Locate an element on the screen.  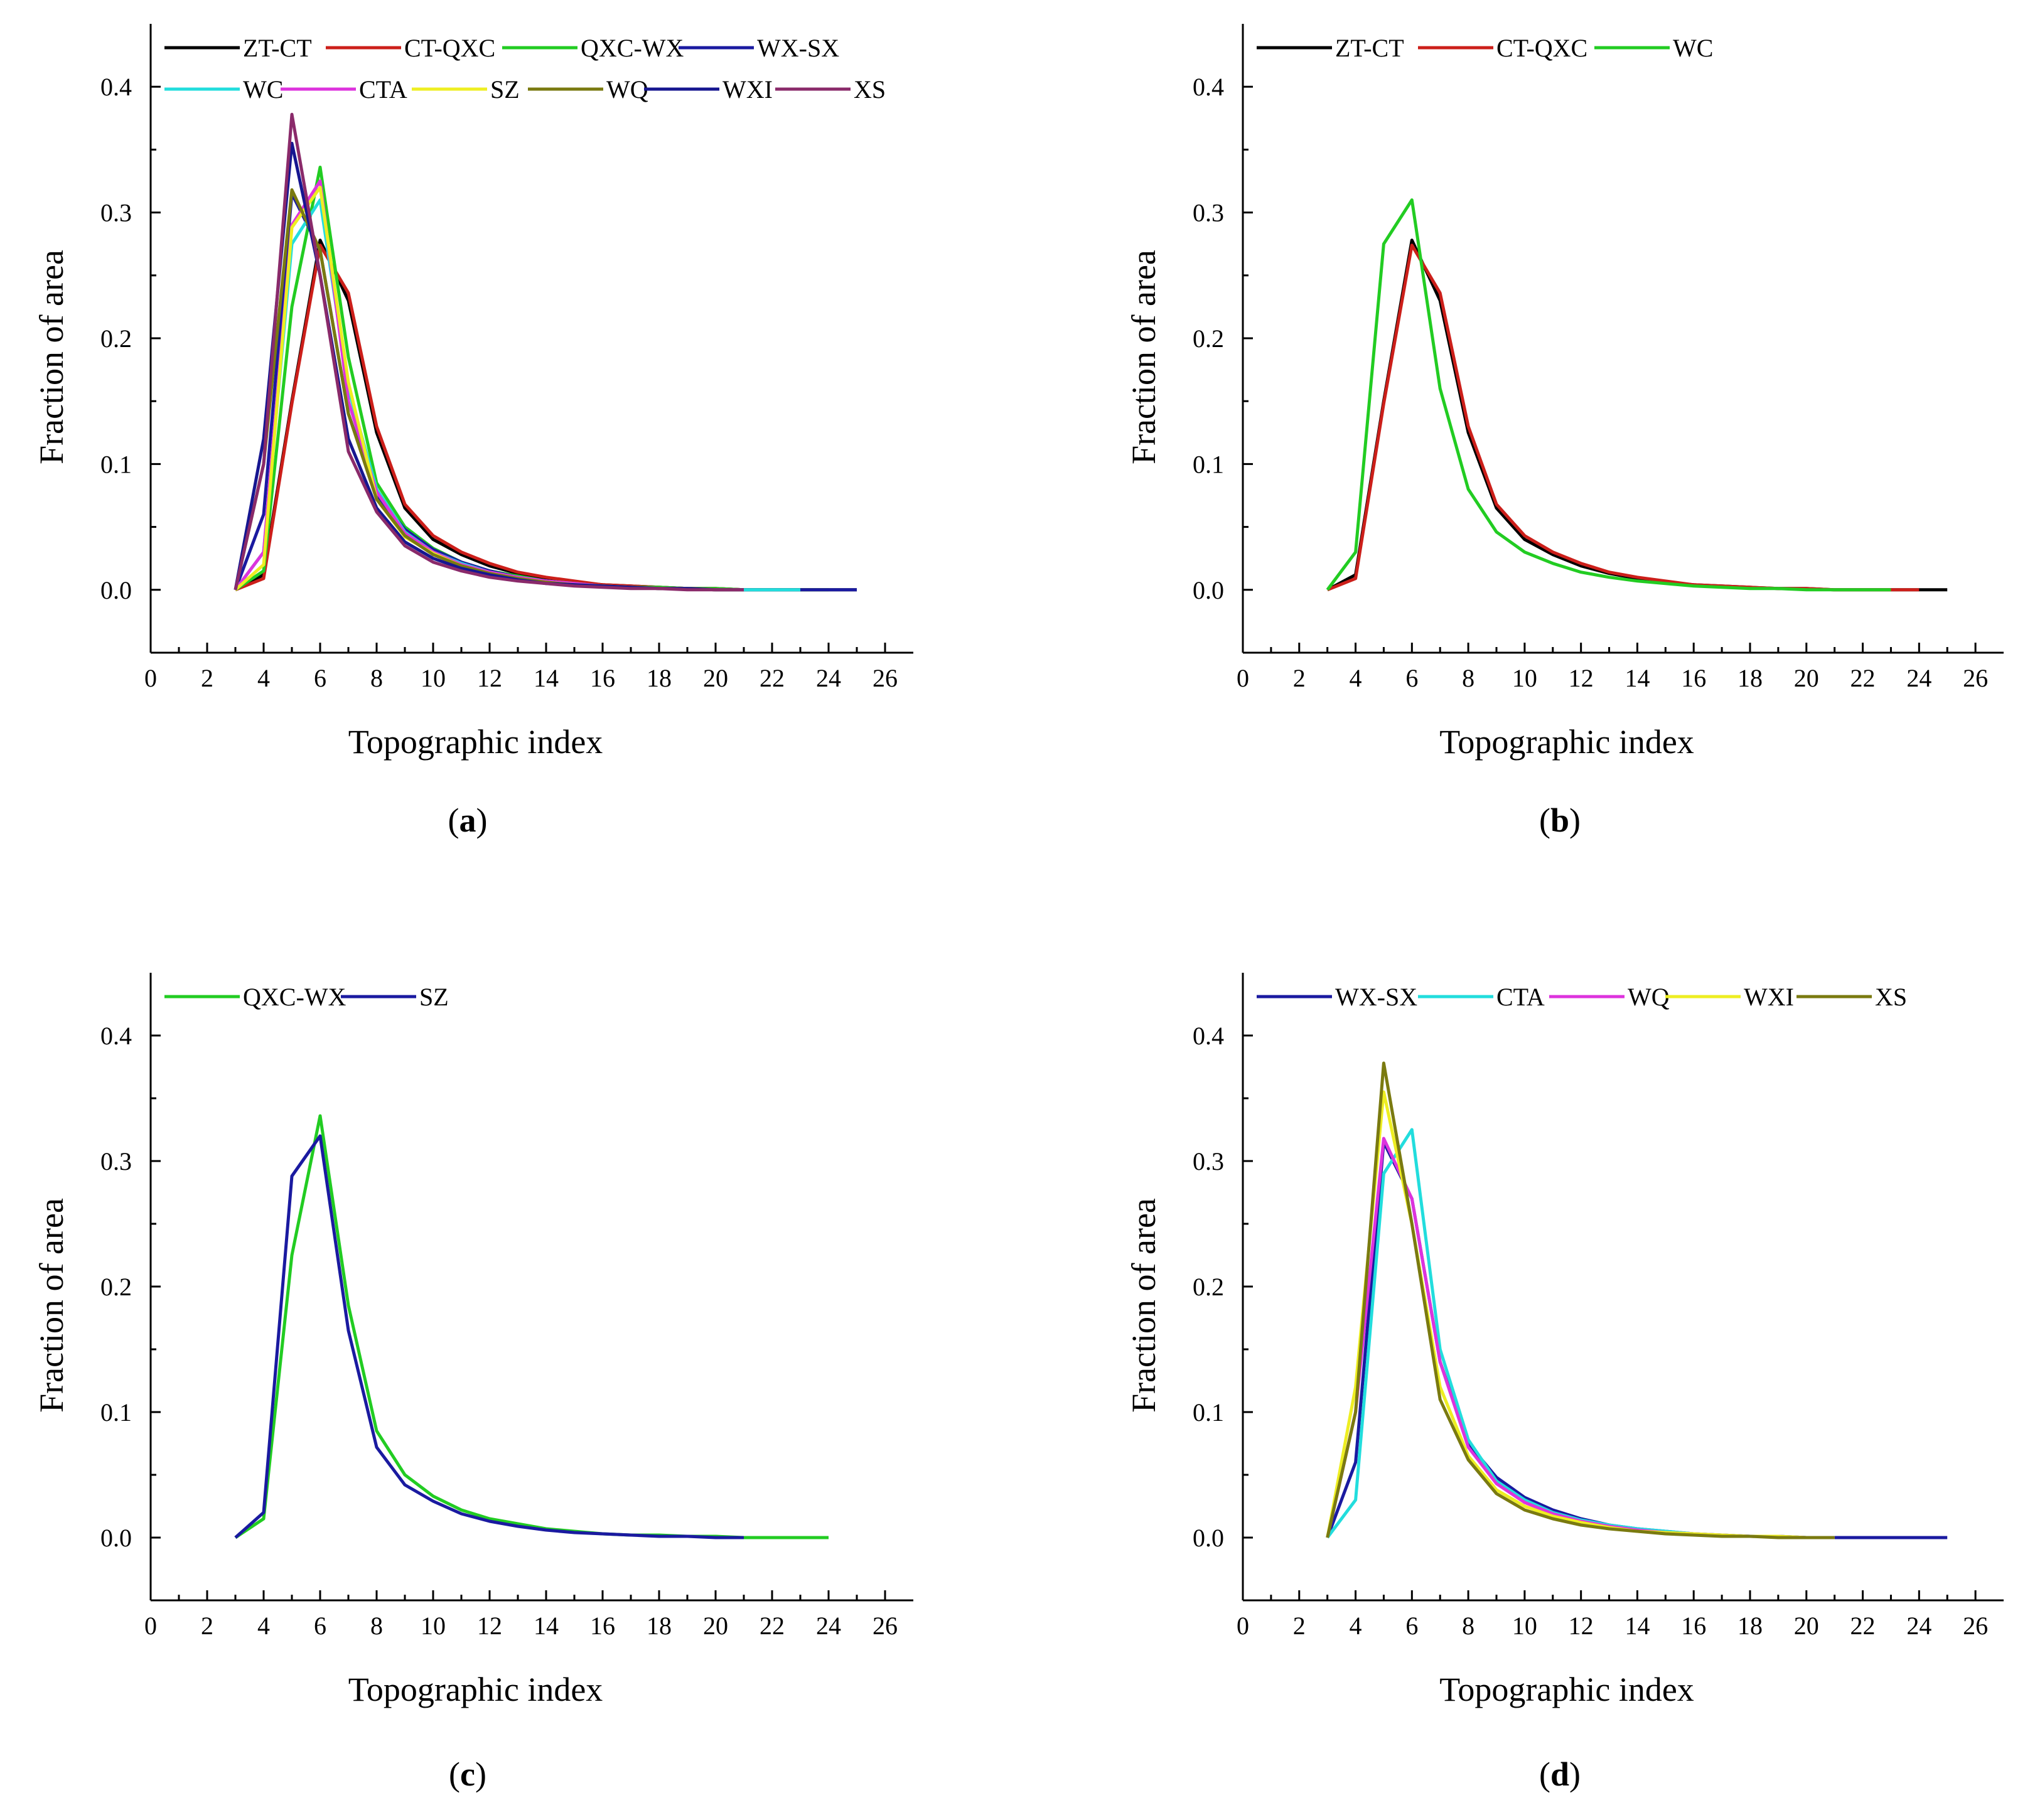
panel-caption: (a) is located at coordinates (468, 820).